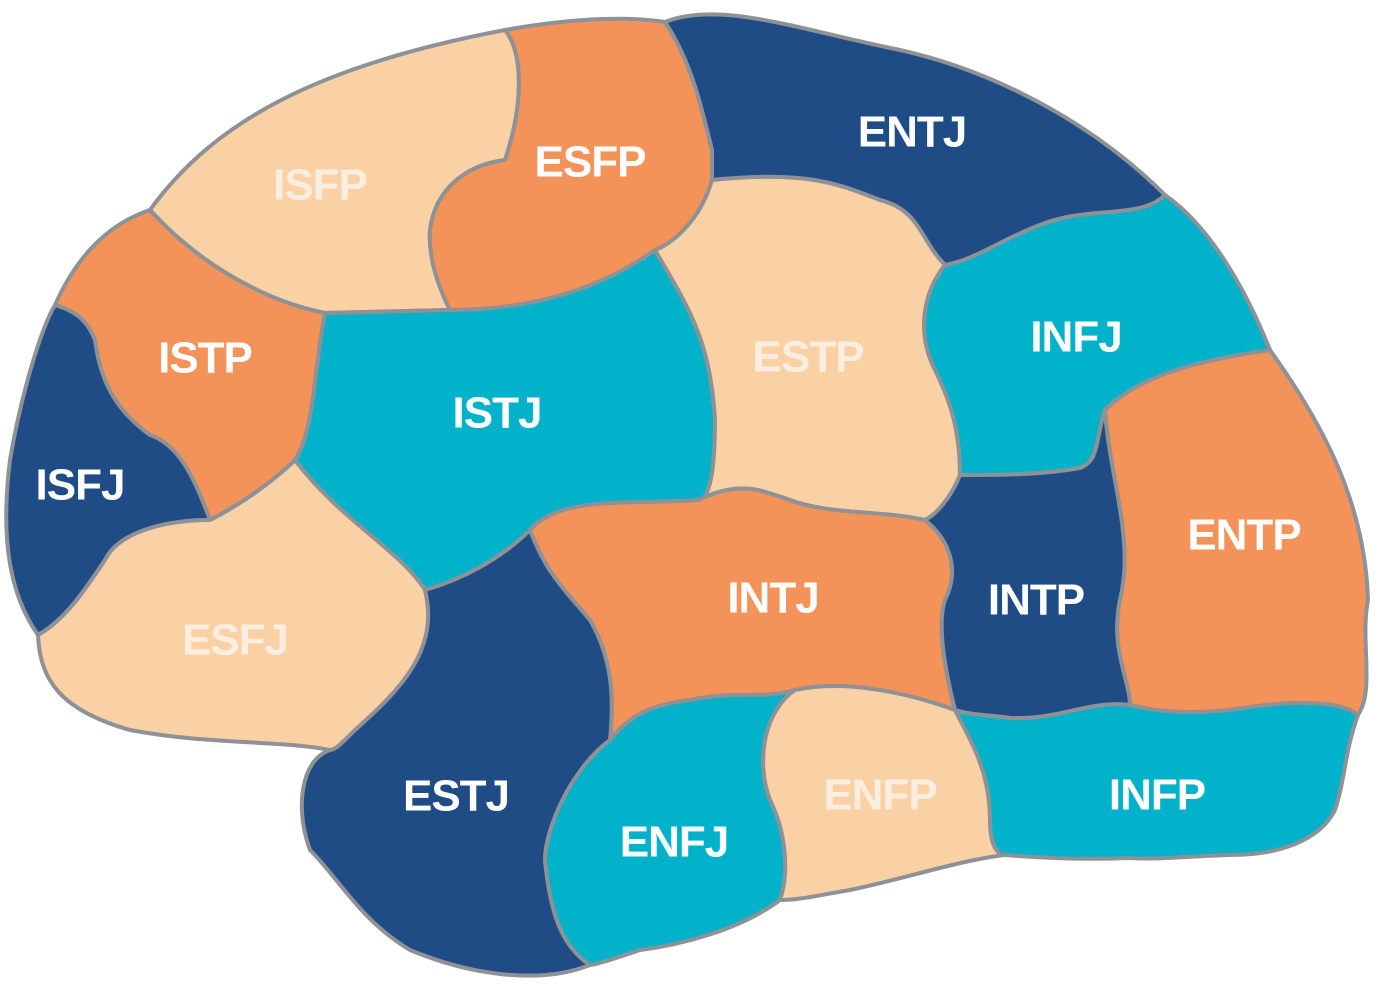 The width and height of the screenshot is (1376, 988). What do you see at coordinates (1157, 795) in the screenshot?
I see `label-infp: INFP` at bounding box center [1157, 795].